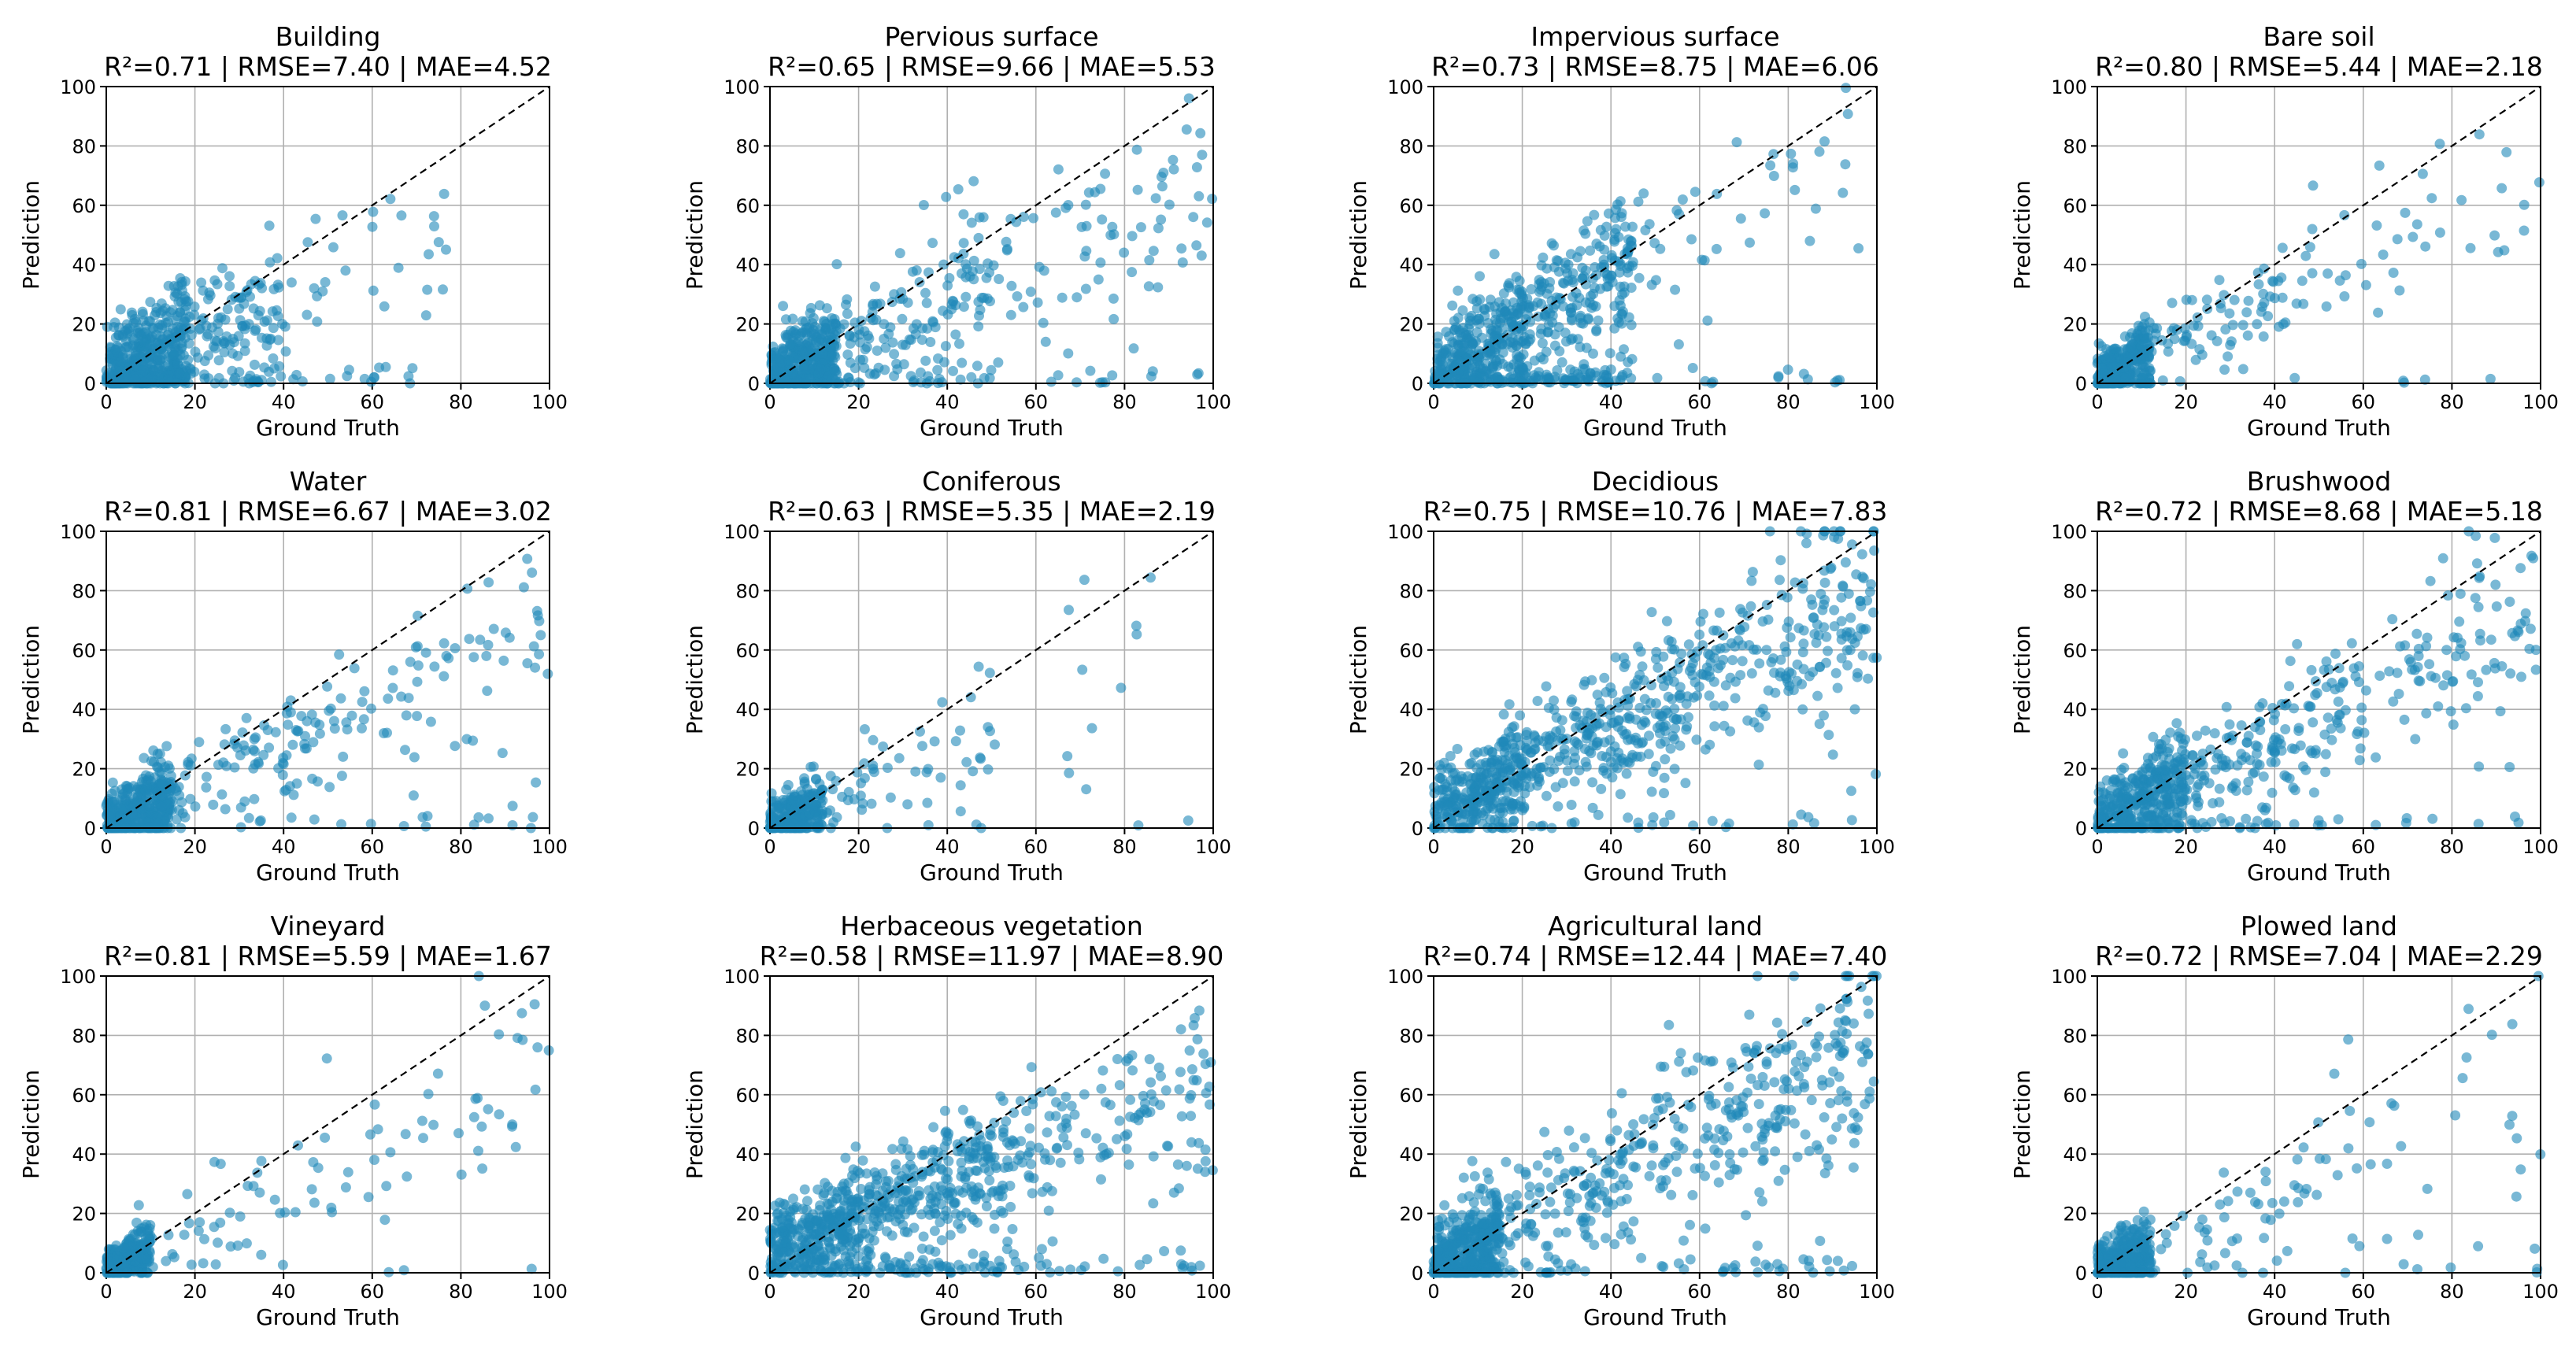 This screenshot has width=2576, height=1357. Describe the element at coordinates (2318, 36) in the screenshot. I see `subplot-title: Bare soil` at that location.